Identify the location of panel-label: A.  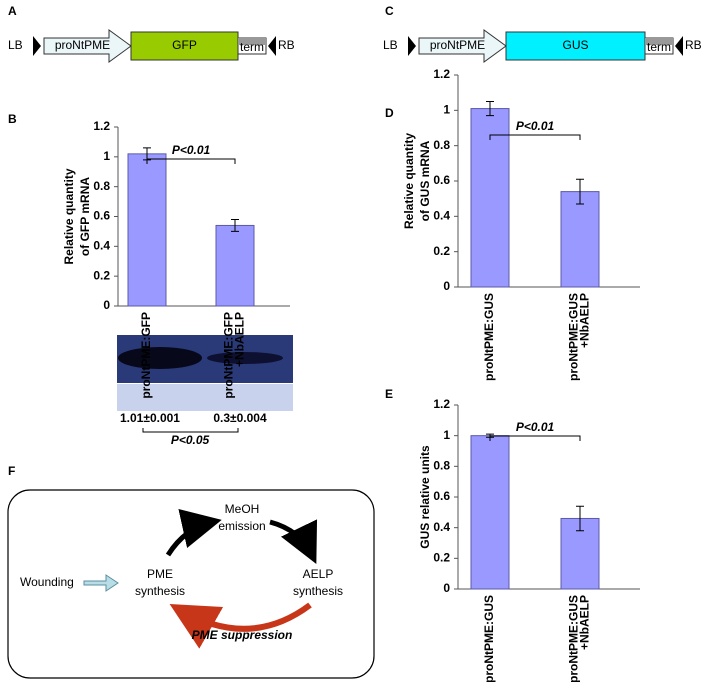
(12, 11).